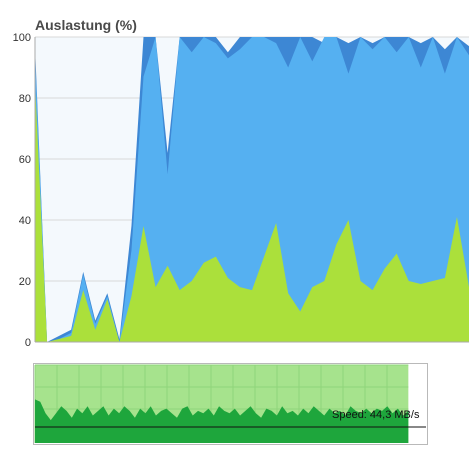  Describe the element at coordinates (25, 282) in the screenshot. I see `y-tick-label: 20` at that location.